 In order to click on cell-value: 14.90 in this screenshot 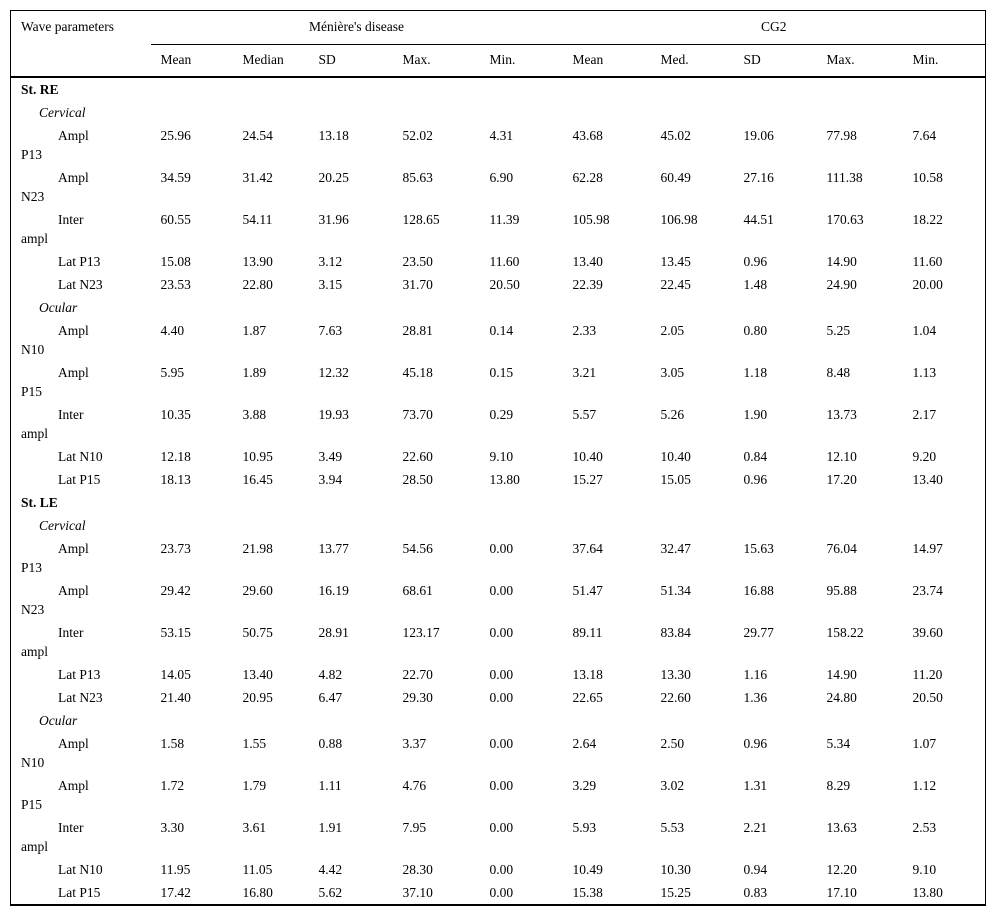, I will do `click(841, 261)`.